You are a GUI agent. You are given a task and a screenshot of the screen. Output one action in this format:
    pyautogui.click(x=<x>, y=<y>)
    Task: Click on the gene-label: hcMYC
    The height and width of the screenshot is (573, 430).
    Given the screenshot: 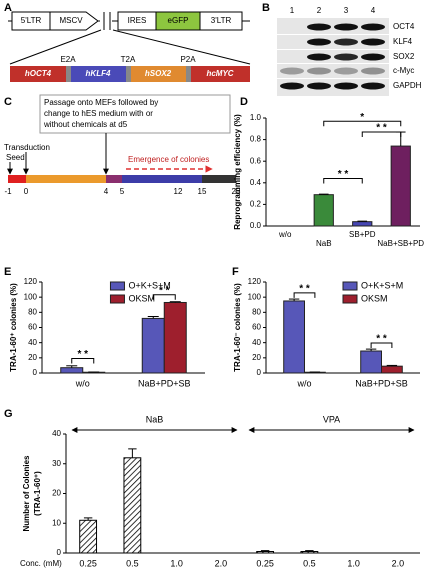 What is the action you would take?
    pyautogui.click(x=219, y=73)
    